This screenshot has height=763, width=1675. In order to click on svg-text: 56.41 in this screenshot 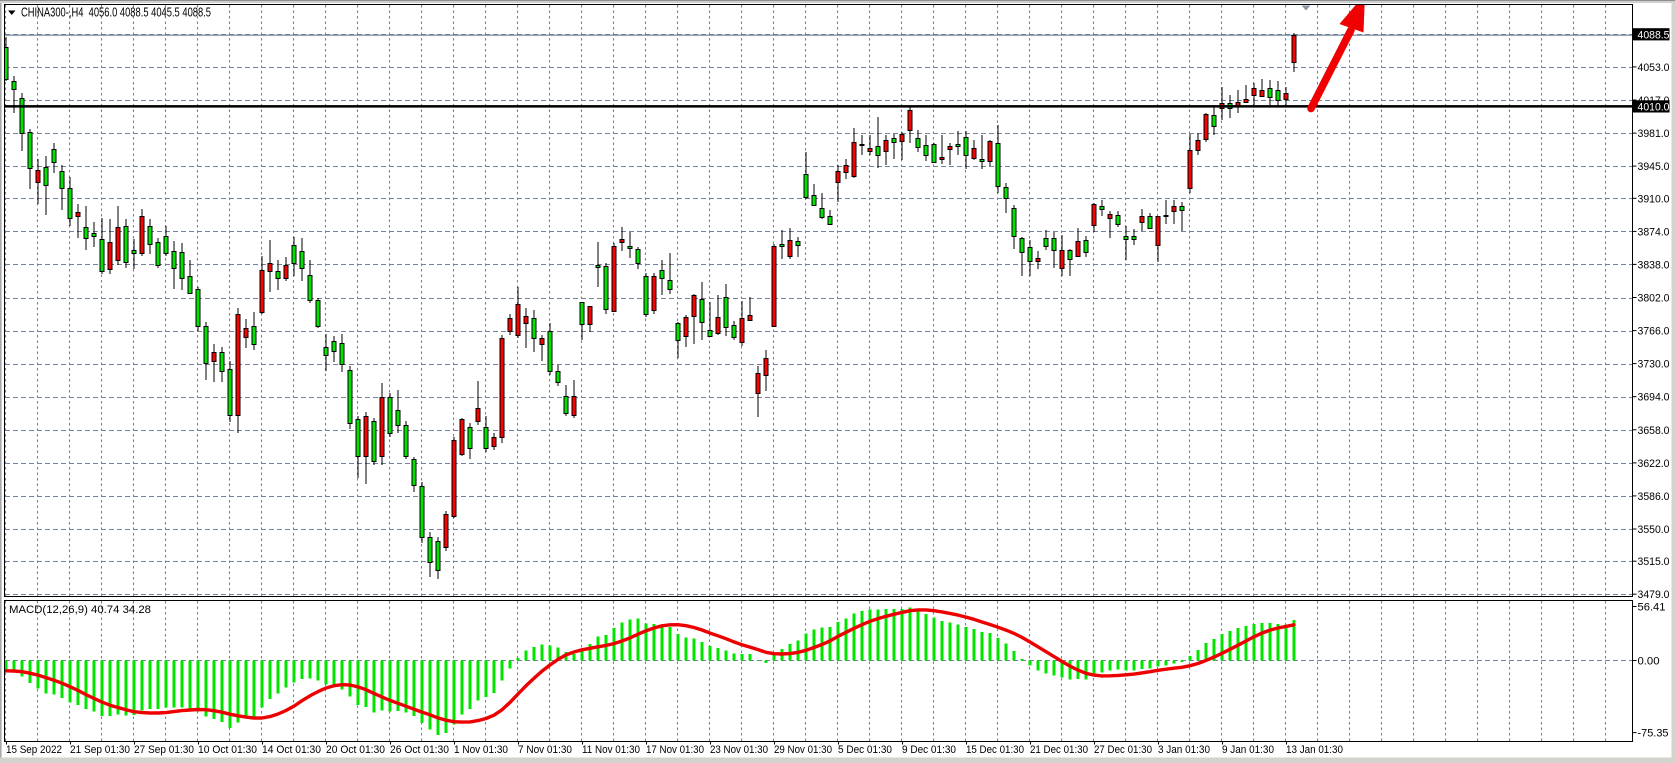, I will do `click(1652, 608)`.